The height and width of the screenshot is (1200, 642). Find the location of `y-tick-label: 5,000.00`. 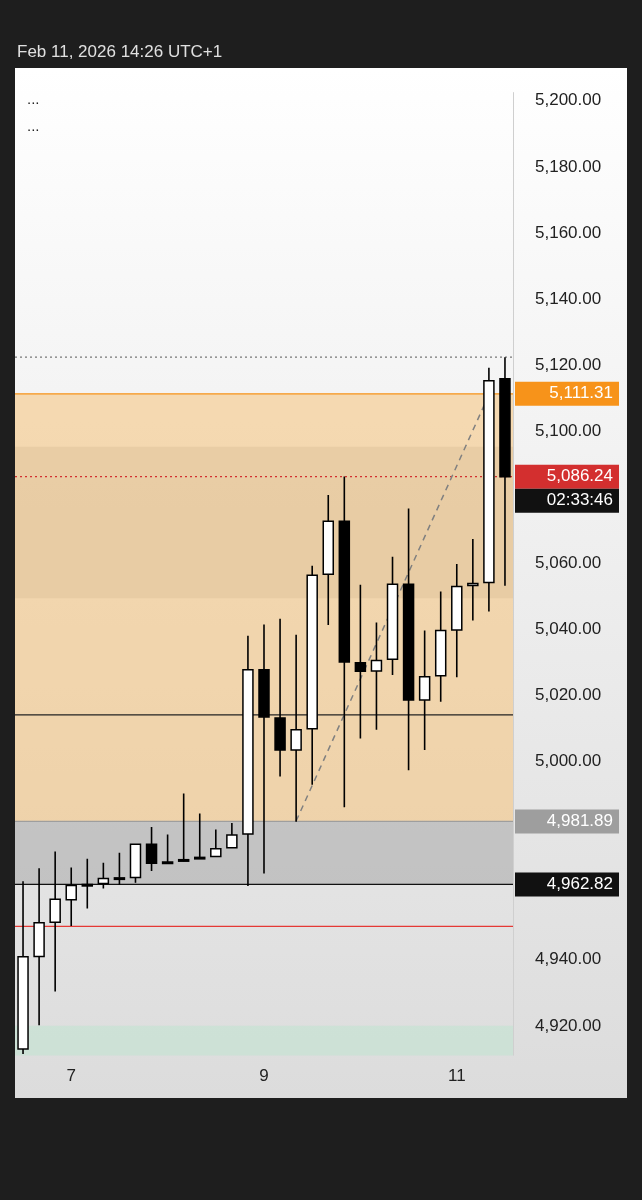

y-tick-label: 5,000.00 is located at coordinates (568, 761).